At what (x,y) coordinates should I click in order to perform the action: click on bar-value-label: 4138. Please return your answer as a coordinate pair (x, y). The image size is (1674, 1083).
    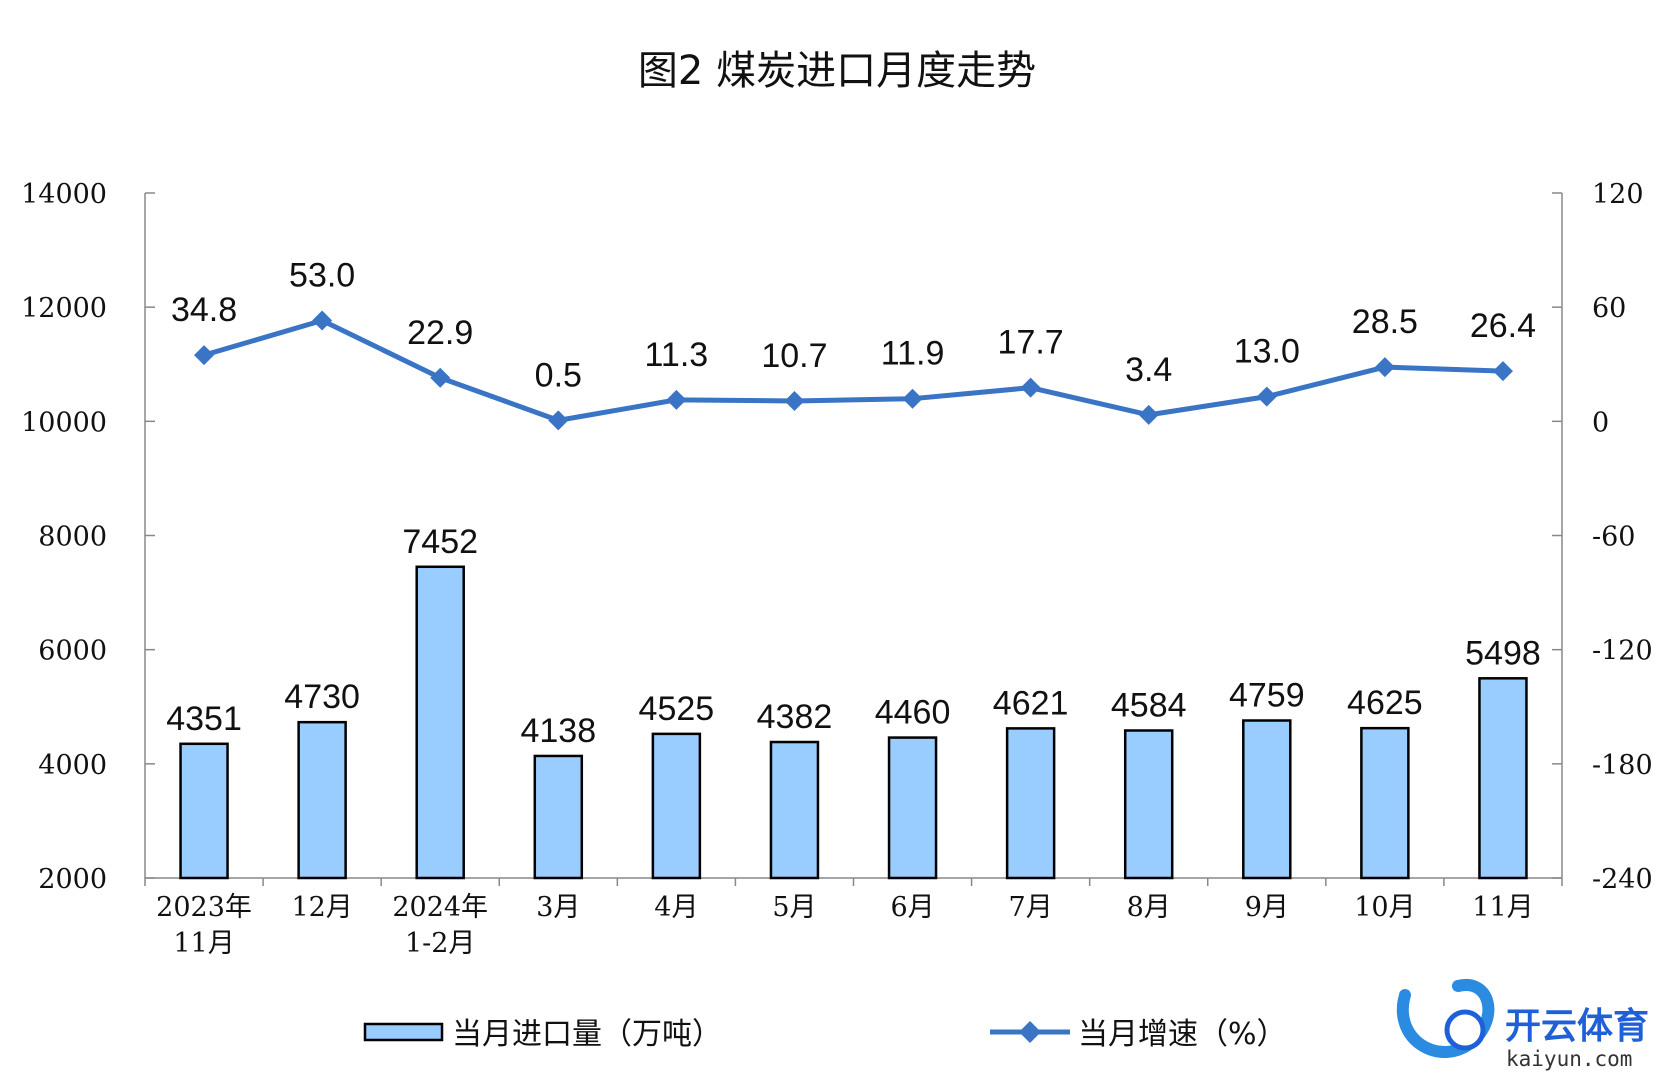
    Looking at the image, I should click on (558, 731).